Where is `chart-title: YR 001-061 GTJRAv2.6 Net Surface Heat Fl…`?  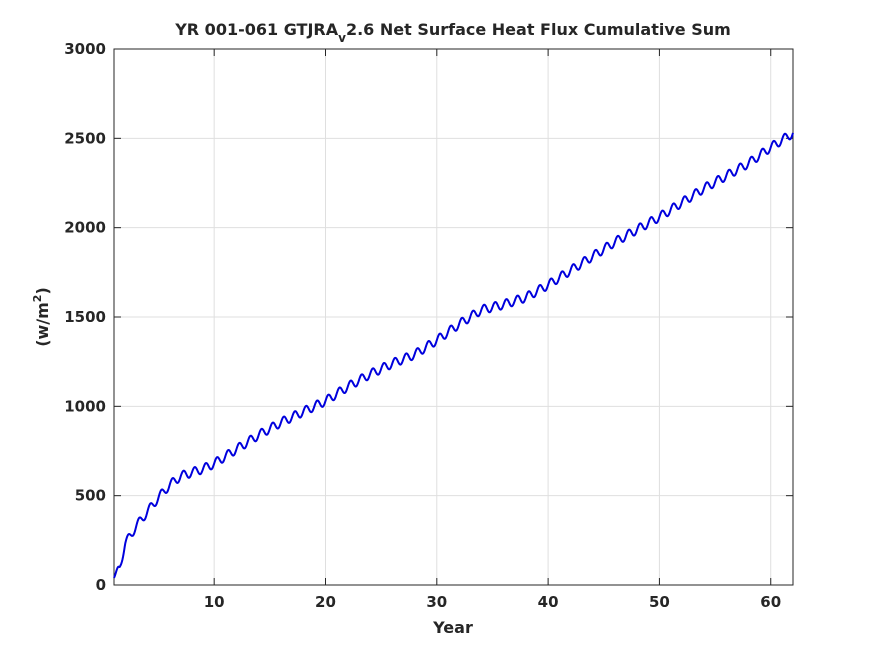 chart-title: YR 001-061 GTJRAv2.6 Net Surface Heat Fl… is located at coordinates (452, 32).